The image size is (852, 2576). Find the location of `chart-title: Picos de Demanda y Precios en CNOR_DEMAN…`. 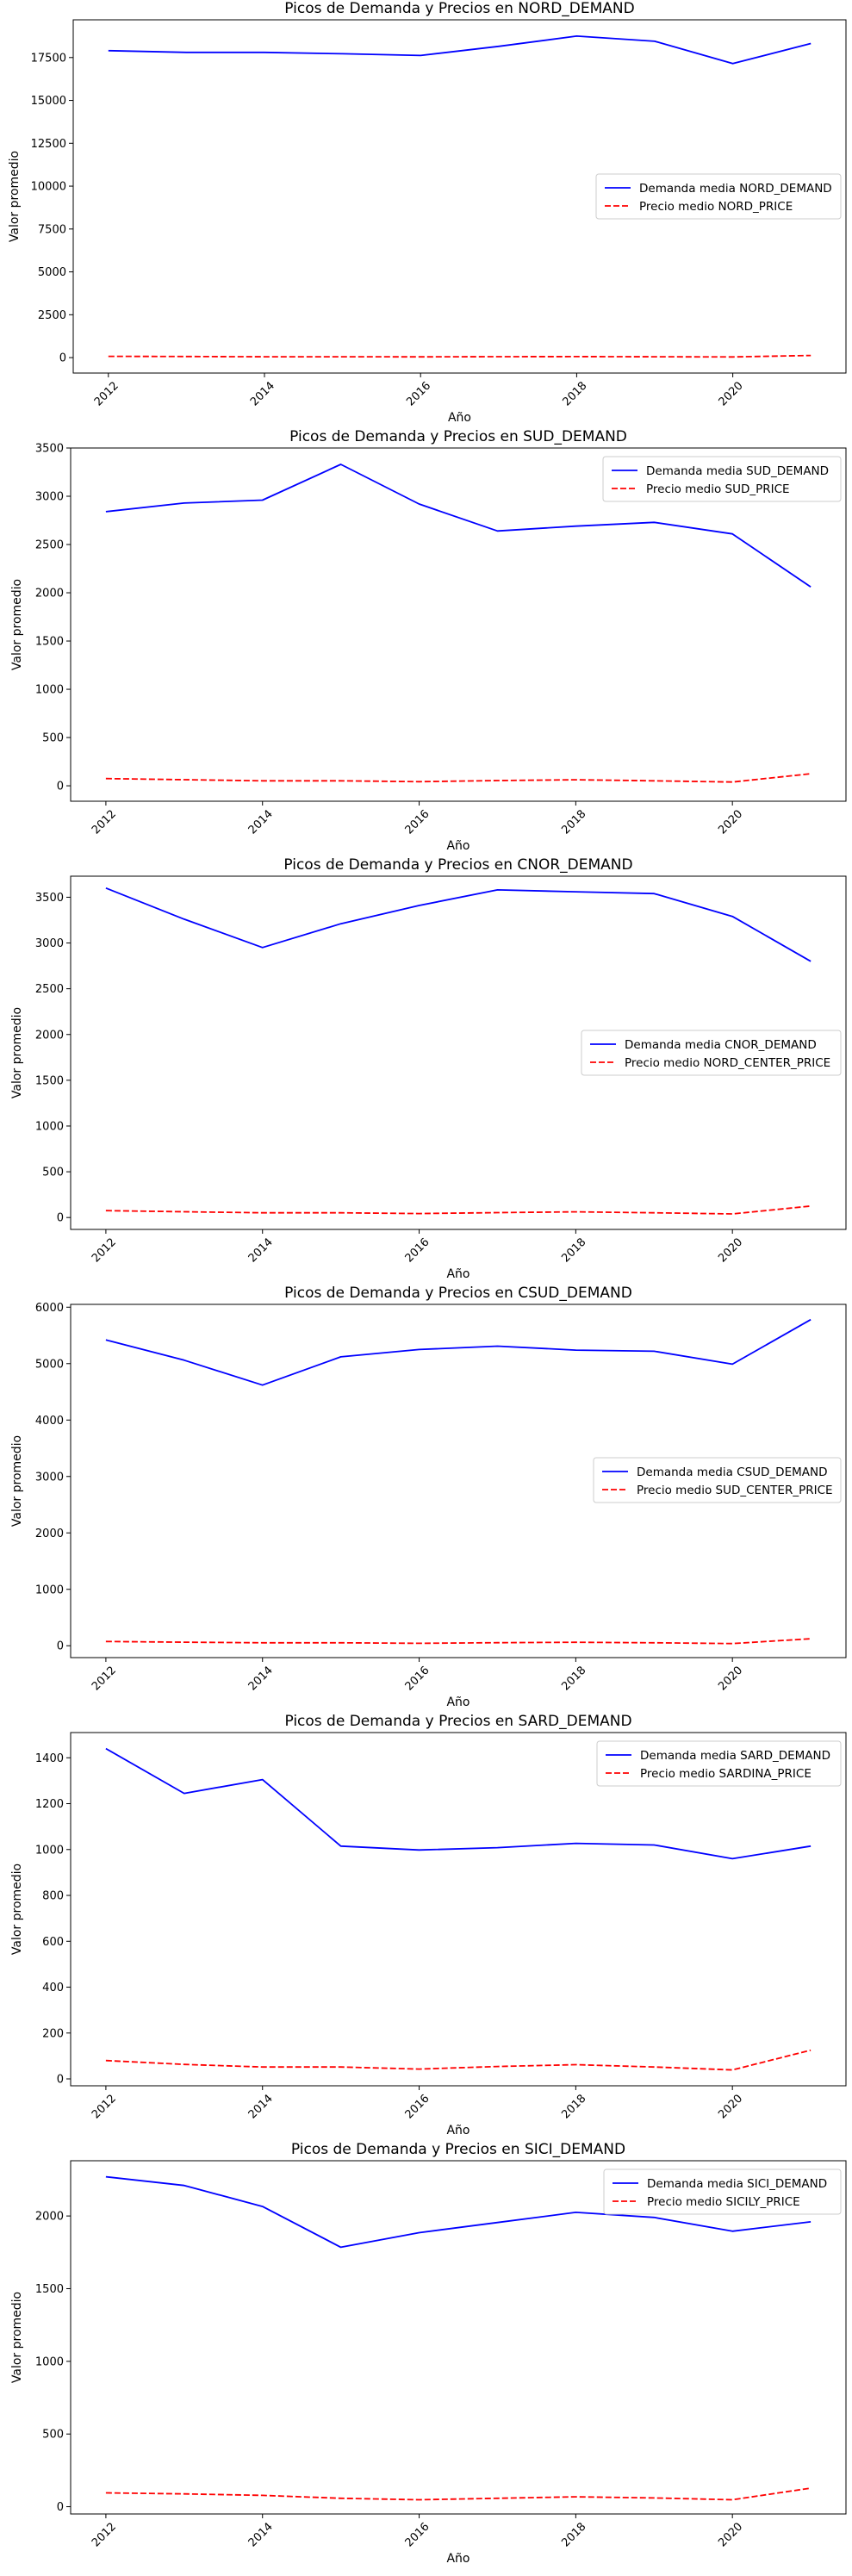

chart-title: Picos de Demanda y Precios en CNOR_DEMAN… is located at coordinates (458, 865).